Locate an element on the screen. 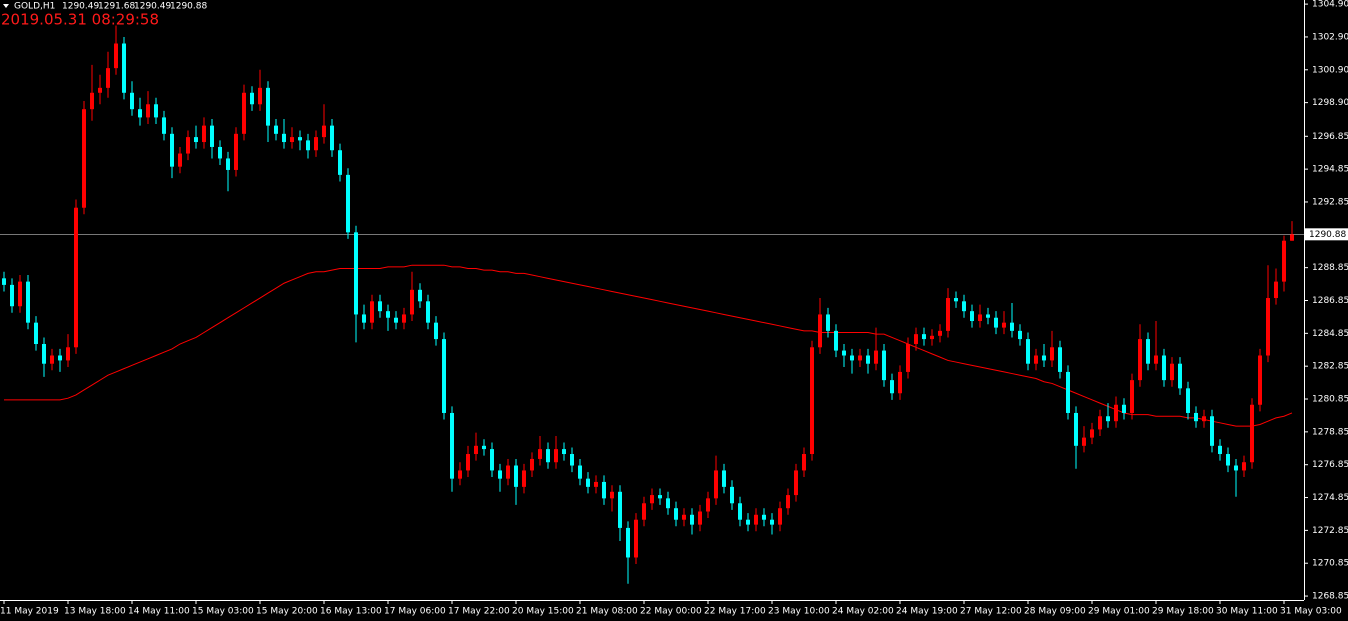 This screenshot has width=1348, height=621. y-tick-label: 1270.85 is located at coordinates (1330, 564).